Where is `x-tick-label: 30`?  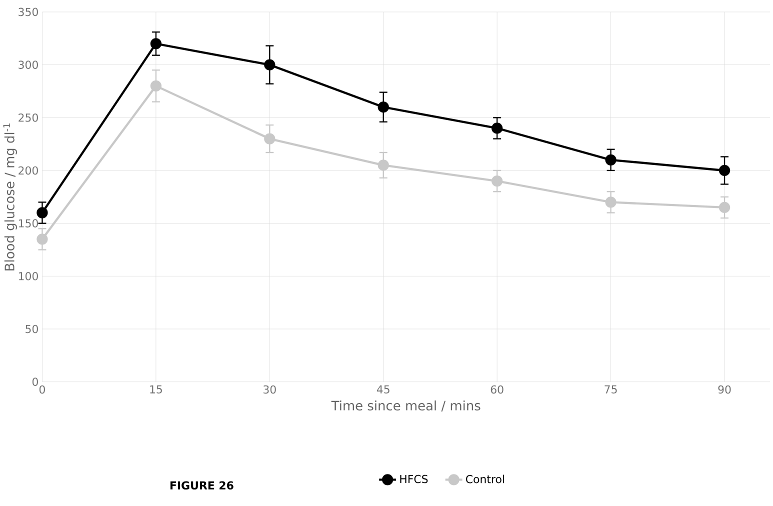 x-tick-label: 30 is located at coordinates (270, 389).